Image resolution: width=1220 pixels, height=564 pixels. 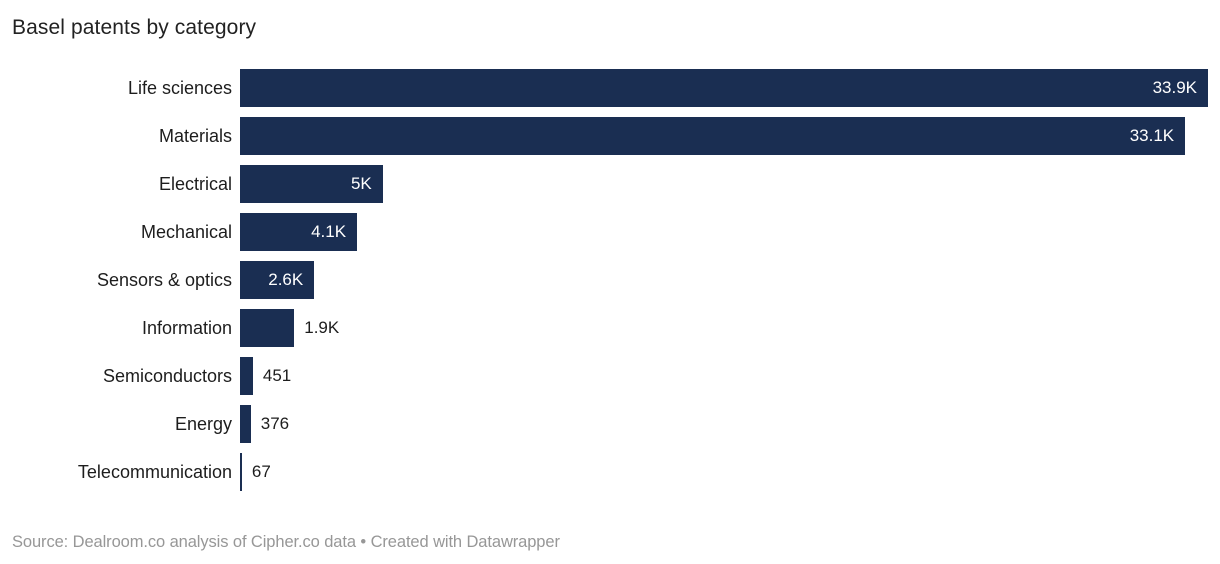 I want to click on bar: 4.1K, so click(x=299, y=232).